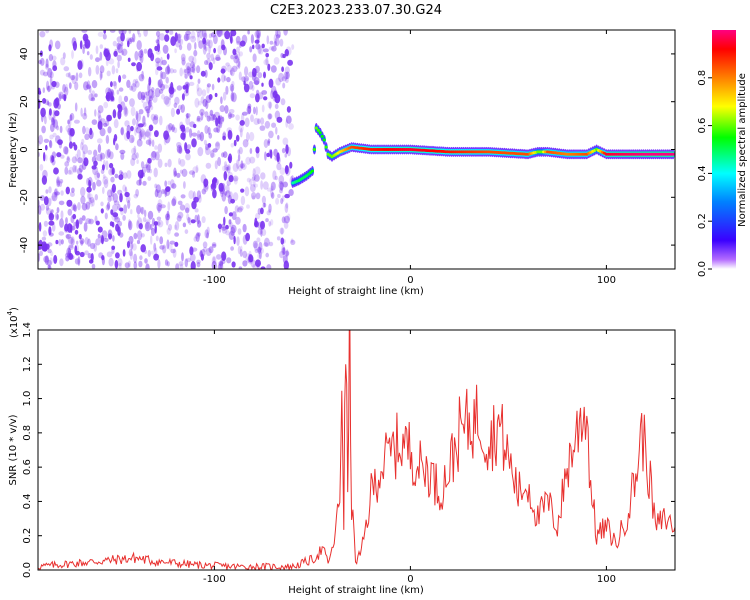 The width and height of the screenshot is (750, 600). I want to click on snr-y-multiplier-base: (x10, so click(14, 326).